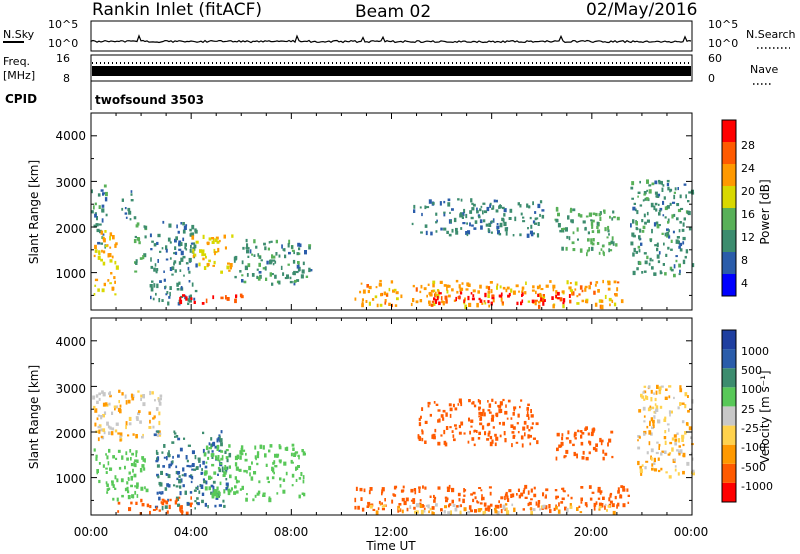 This screenshot has width=800, height=554. What do you see at coordinates (70, 136) in the screenshot?
I see `power-ytick-4000: 4000` at bounding box center [70, 136].